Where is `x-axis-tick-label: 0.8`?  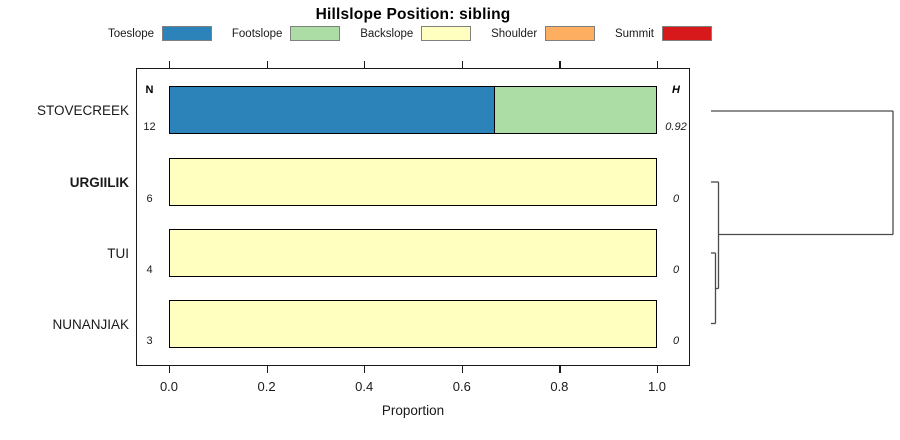 x-axis-tick-label: 0.8 is located at coordinates (559, 386).